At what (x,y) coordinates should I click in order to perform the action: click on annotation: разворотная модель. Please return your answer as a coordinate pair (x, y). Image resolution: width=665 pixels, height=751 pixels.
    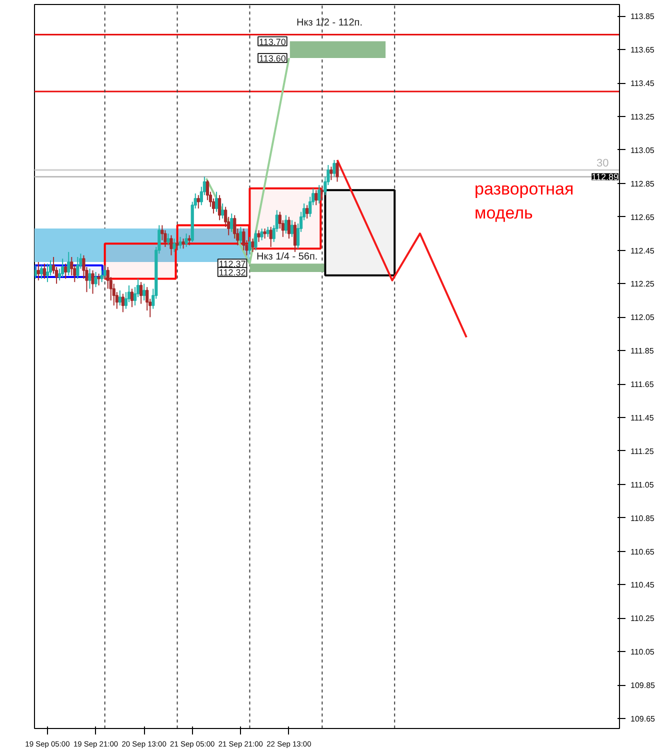
    Looking at the image, I should click on (524, 201).